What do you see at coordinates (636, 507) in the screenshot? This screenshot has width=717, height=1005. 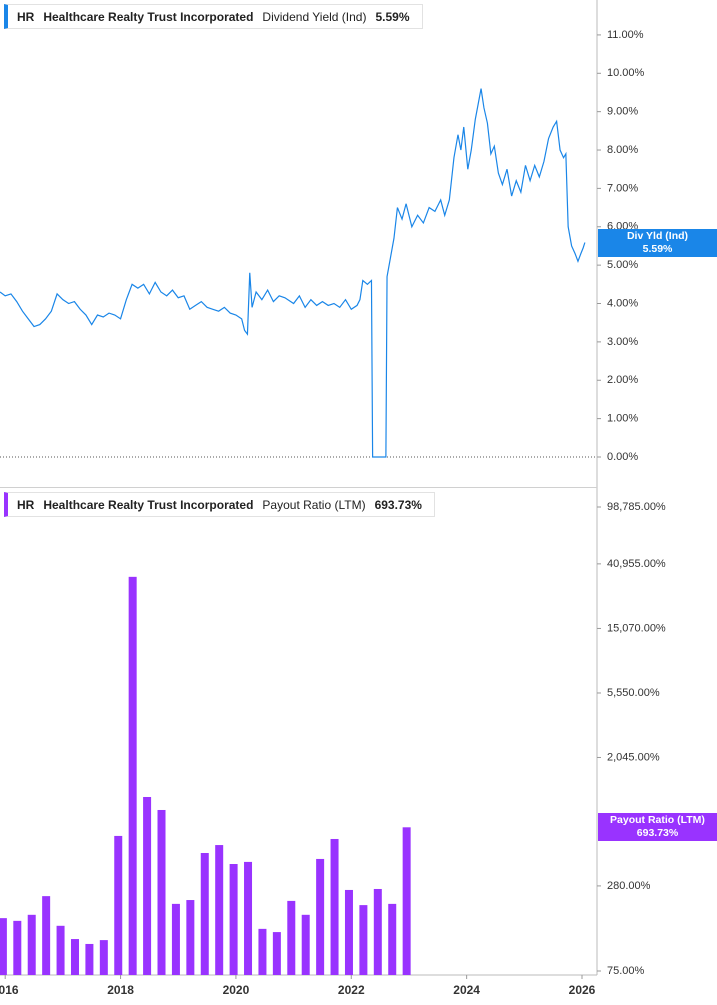 I see `y-tick-label: 98,785.00%` at bounding box center [636, 507].